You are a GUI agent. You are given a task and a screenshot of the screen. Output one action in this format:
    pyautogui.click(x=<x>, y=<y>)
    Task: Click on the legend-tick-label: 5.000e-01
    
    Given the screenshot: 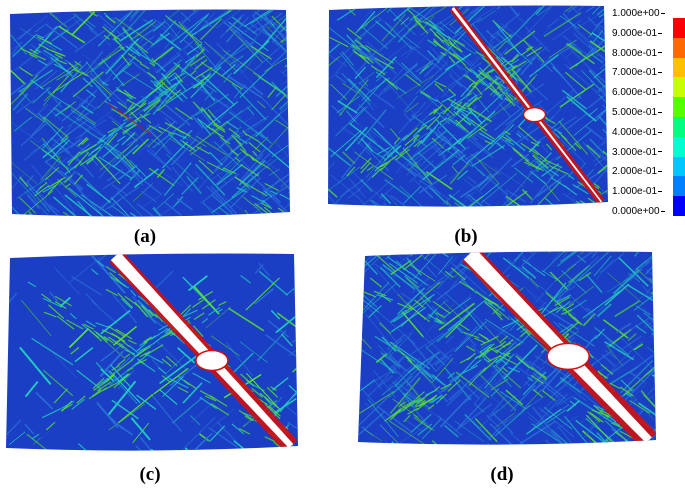 What is the action you would take?
    pyautogui.click(x=637, y=112)
    